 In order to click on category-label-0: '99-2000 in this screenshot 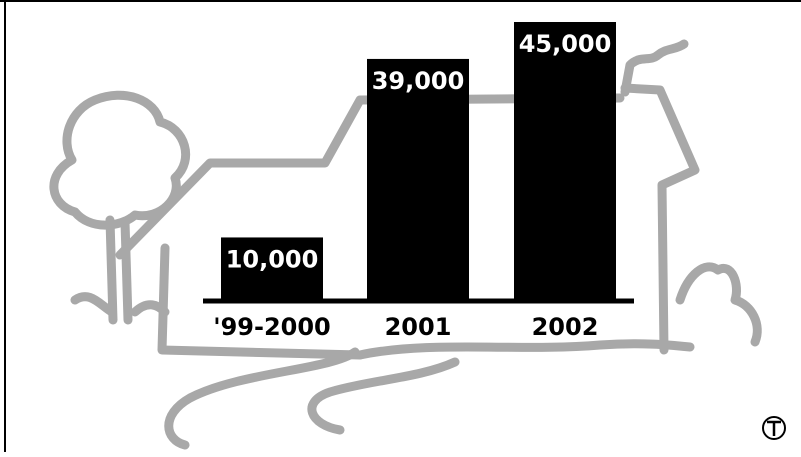, I will do `click(272, 327)`.